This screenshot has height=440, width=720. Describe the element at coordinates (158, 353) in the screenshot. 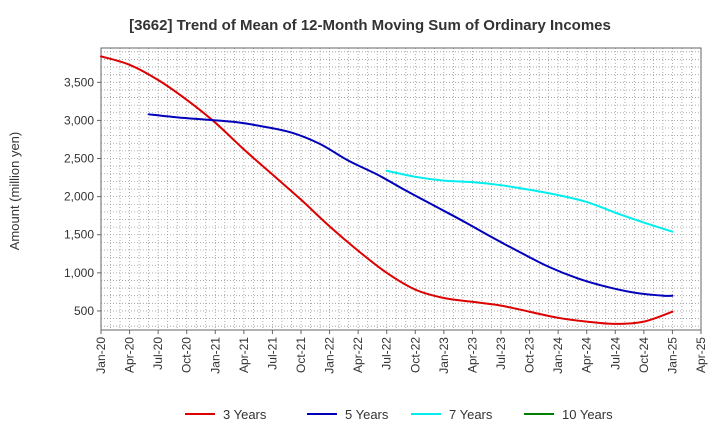

I see `x-tick-label: Jul-20` at that location.